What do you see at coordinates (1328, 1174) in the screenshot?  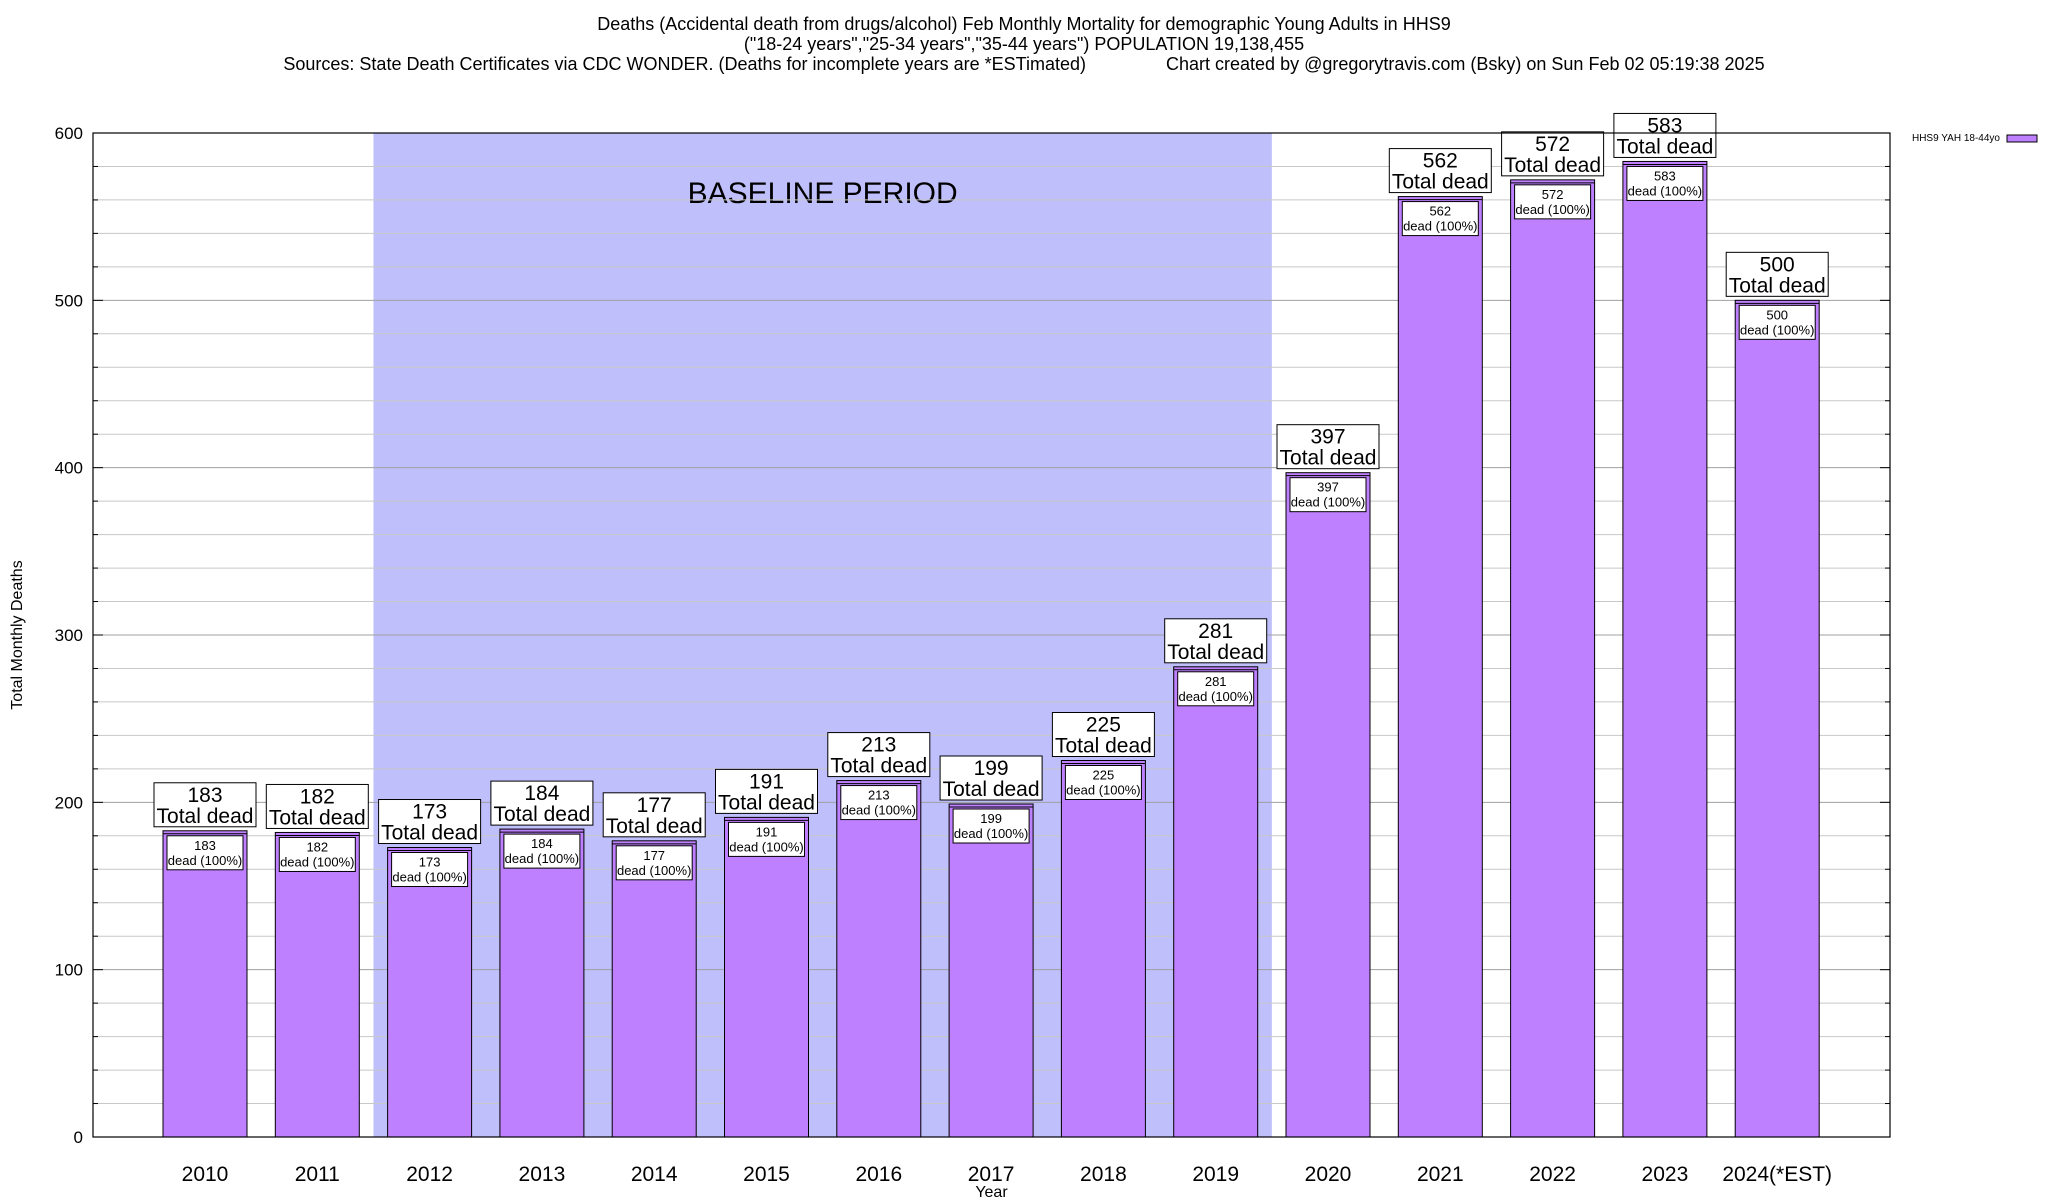 I see `x-tick-label: 2020` at bounding box center [1328, 1174].